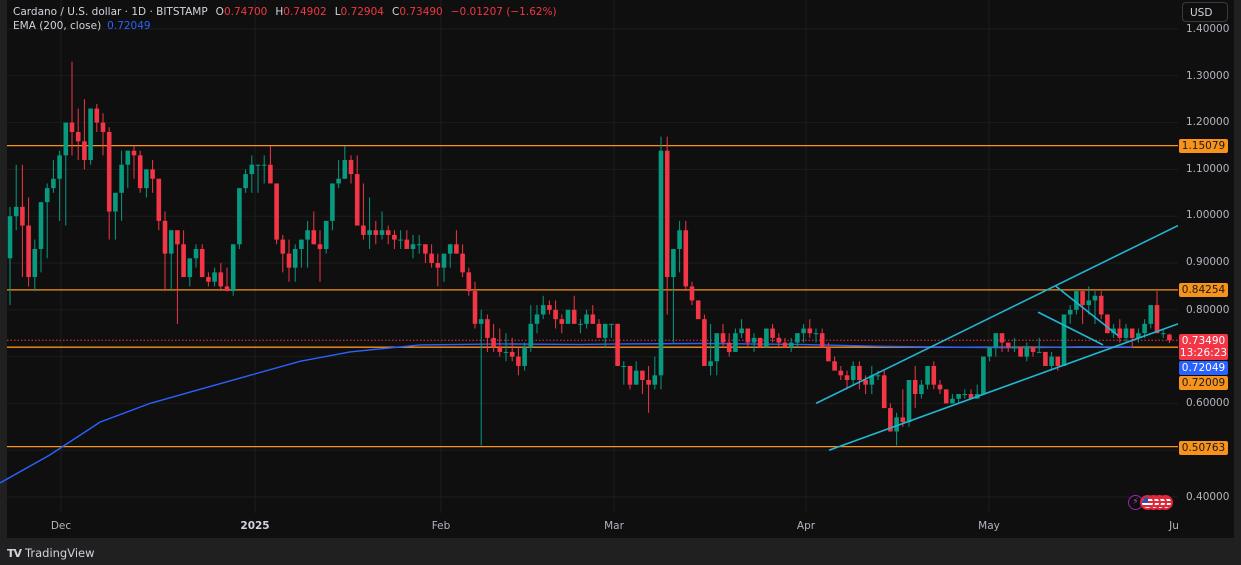  Describe the element at coordinates (110, 12) in the screenshot. I see `symbol-title: Cardano / U.S. dollar · 1D · BITSTAMP` at that location.